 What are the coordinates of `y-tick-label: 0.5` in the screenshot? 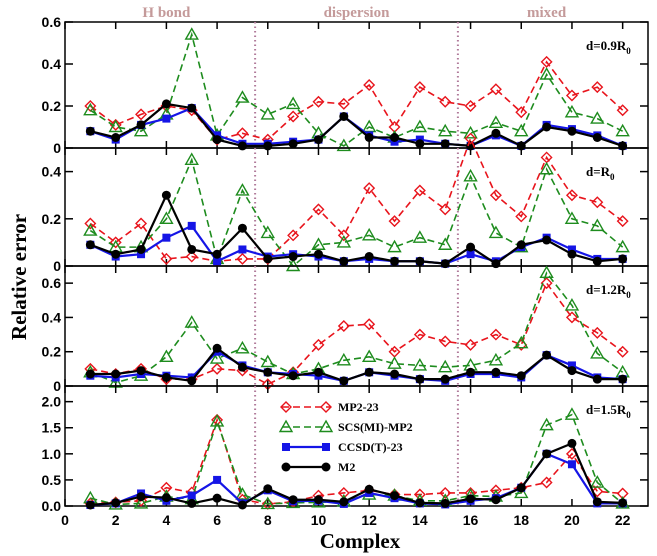 It's located at (52, 480).